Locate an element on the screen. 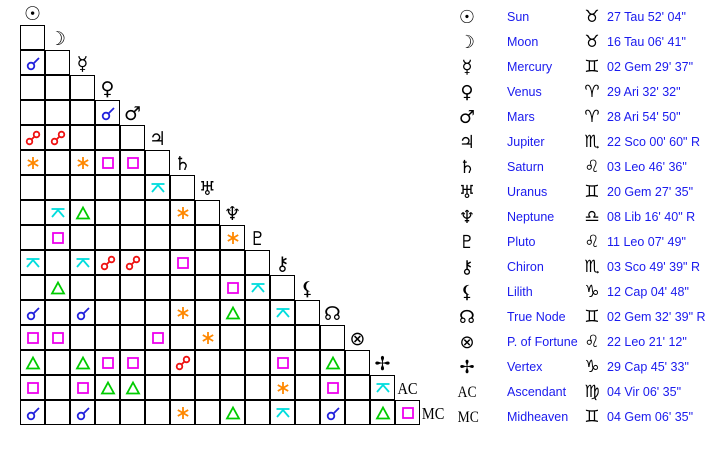 The height and width of the screenshot is (450, 705). aspect-cell-chiron-sun is located at coordinates (32, 262).